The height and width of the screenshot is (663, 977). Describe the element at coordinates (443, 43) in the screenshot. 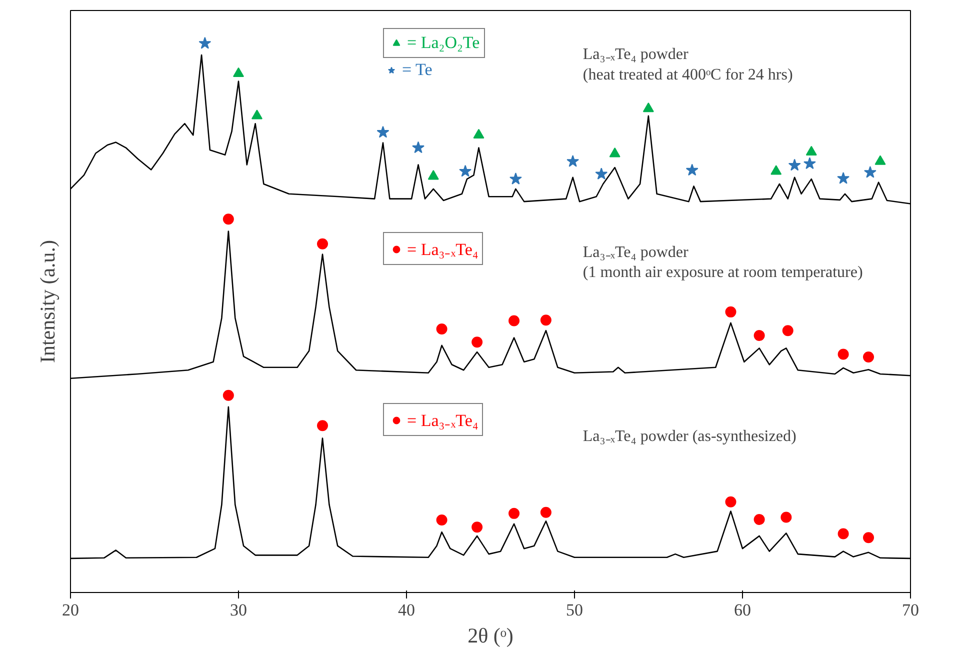

I see `legend-label: = La₂O₂Te` at that location.